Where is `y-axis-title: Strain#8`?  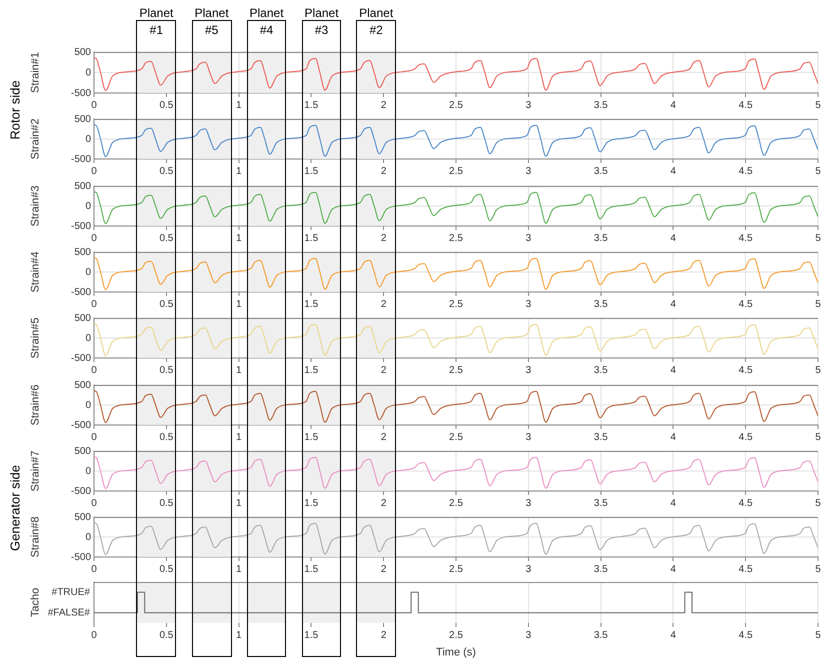
y-axis-title: Strain#8 is located at coordinates (36, 537).